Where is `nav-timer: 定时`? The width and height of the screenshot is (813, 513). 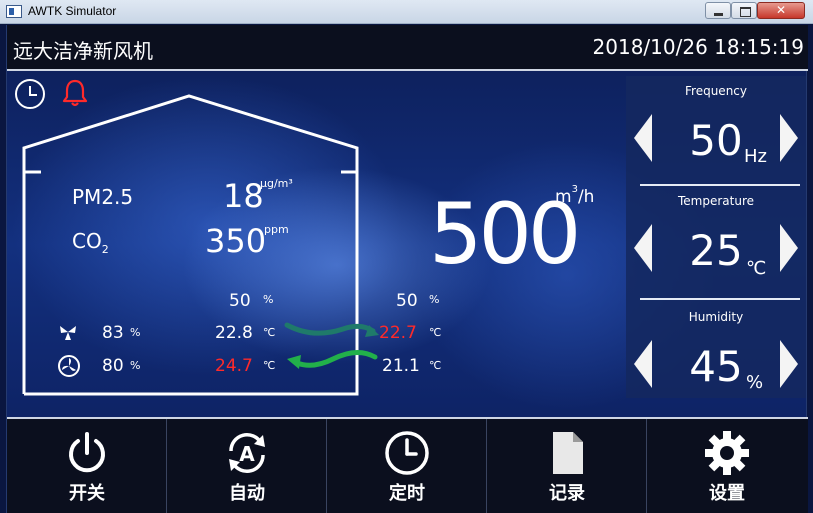
nav-timer: 定时 is located at coordinates (407, 466).